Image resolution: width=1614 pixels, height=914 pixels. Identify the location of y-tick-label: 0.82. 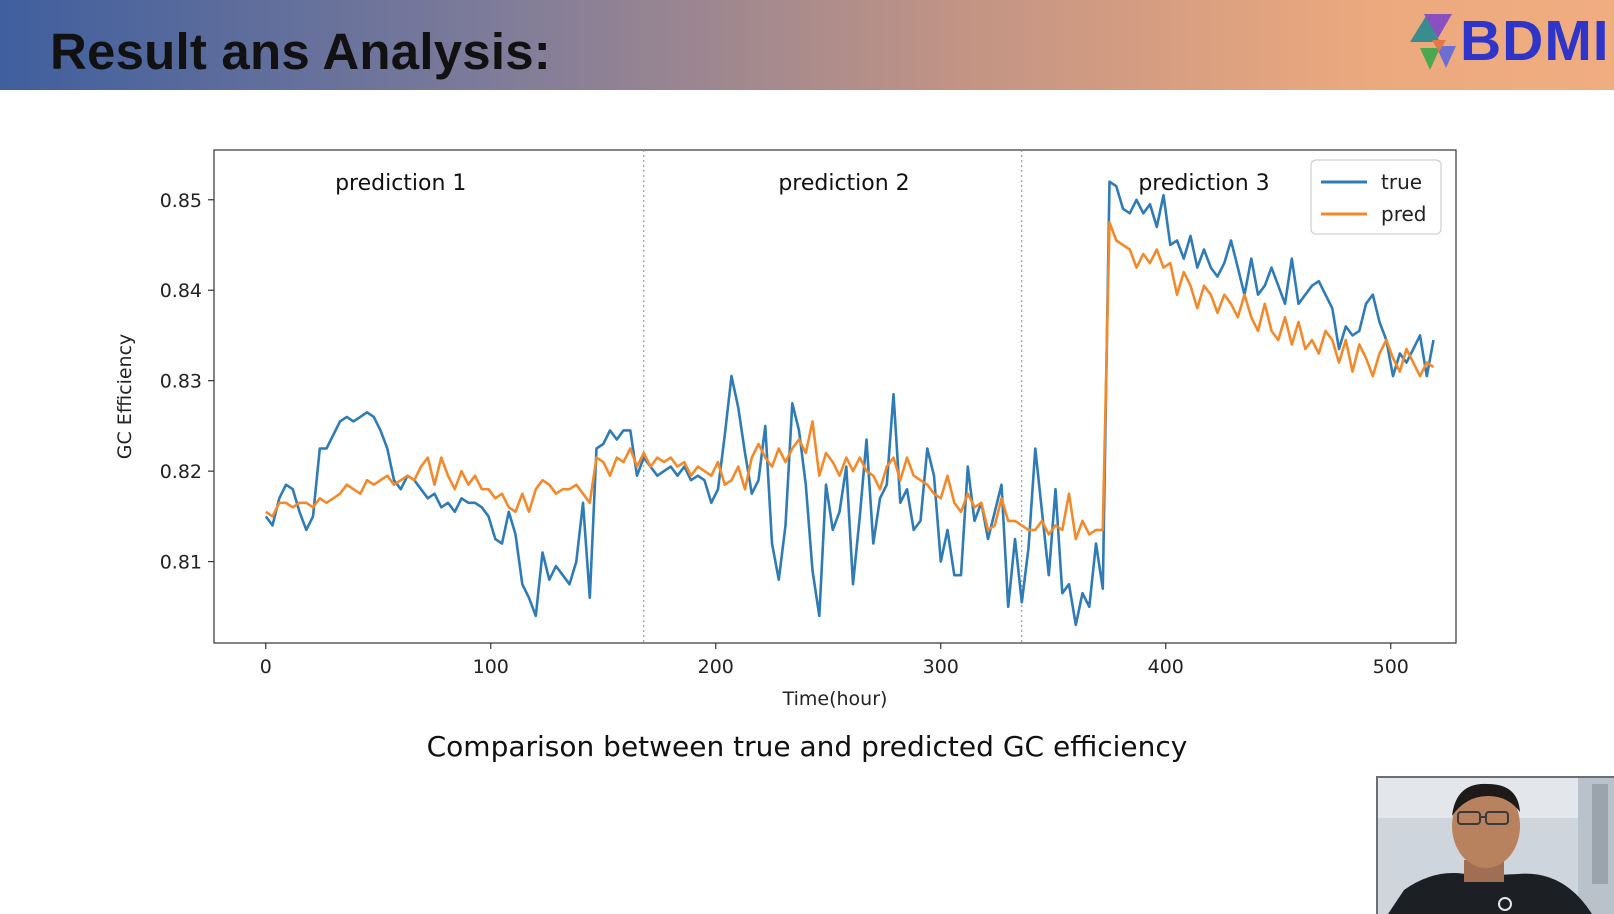
(181, 472).